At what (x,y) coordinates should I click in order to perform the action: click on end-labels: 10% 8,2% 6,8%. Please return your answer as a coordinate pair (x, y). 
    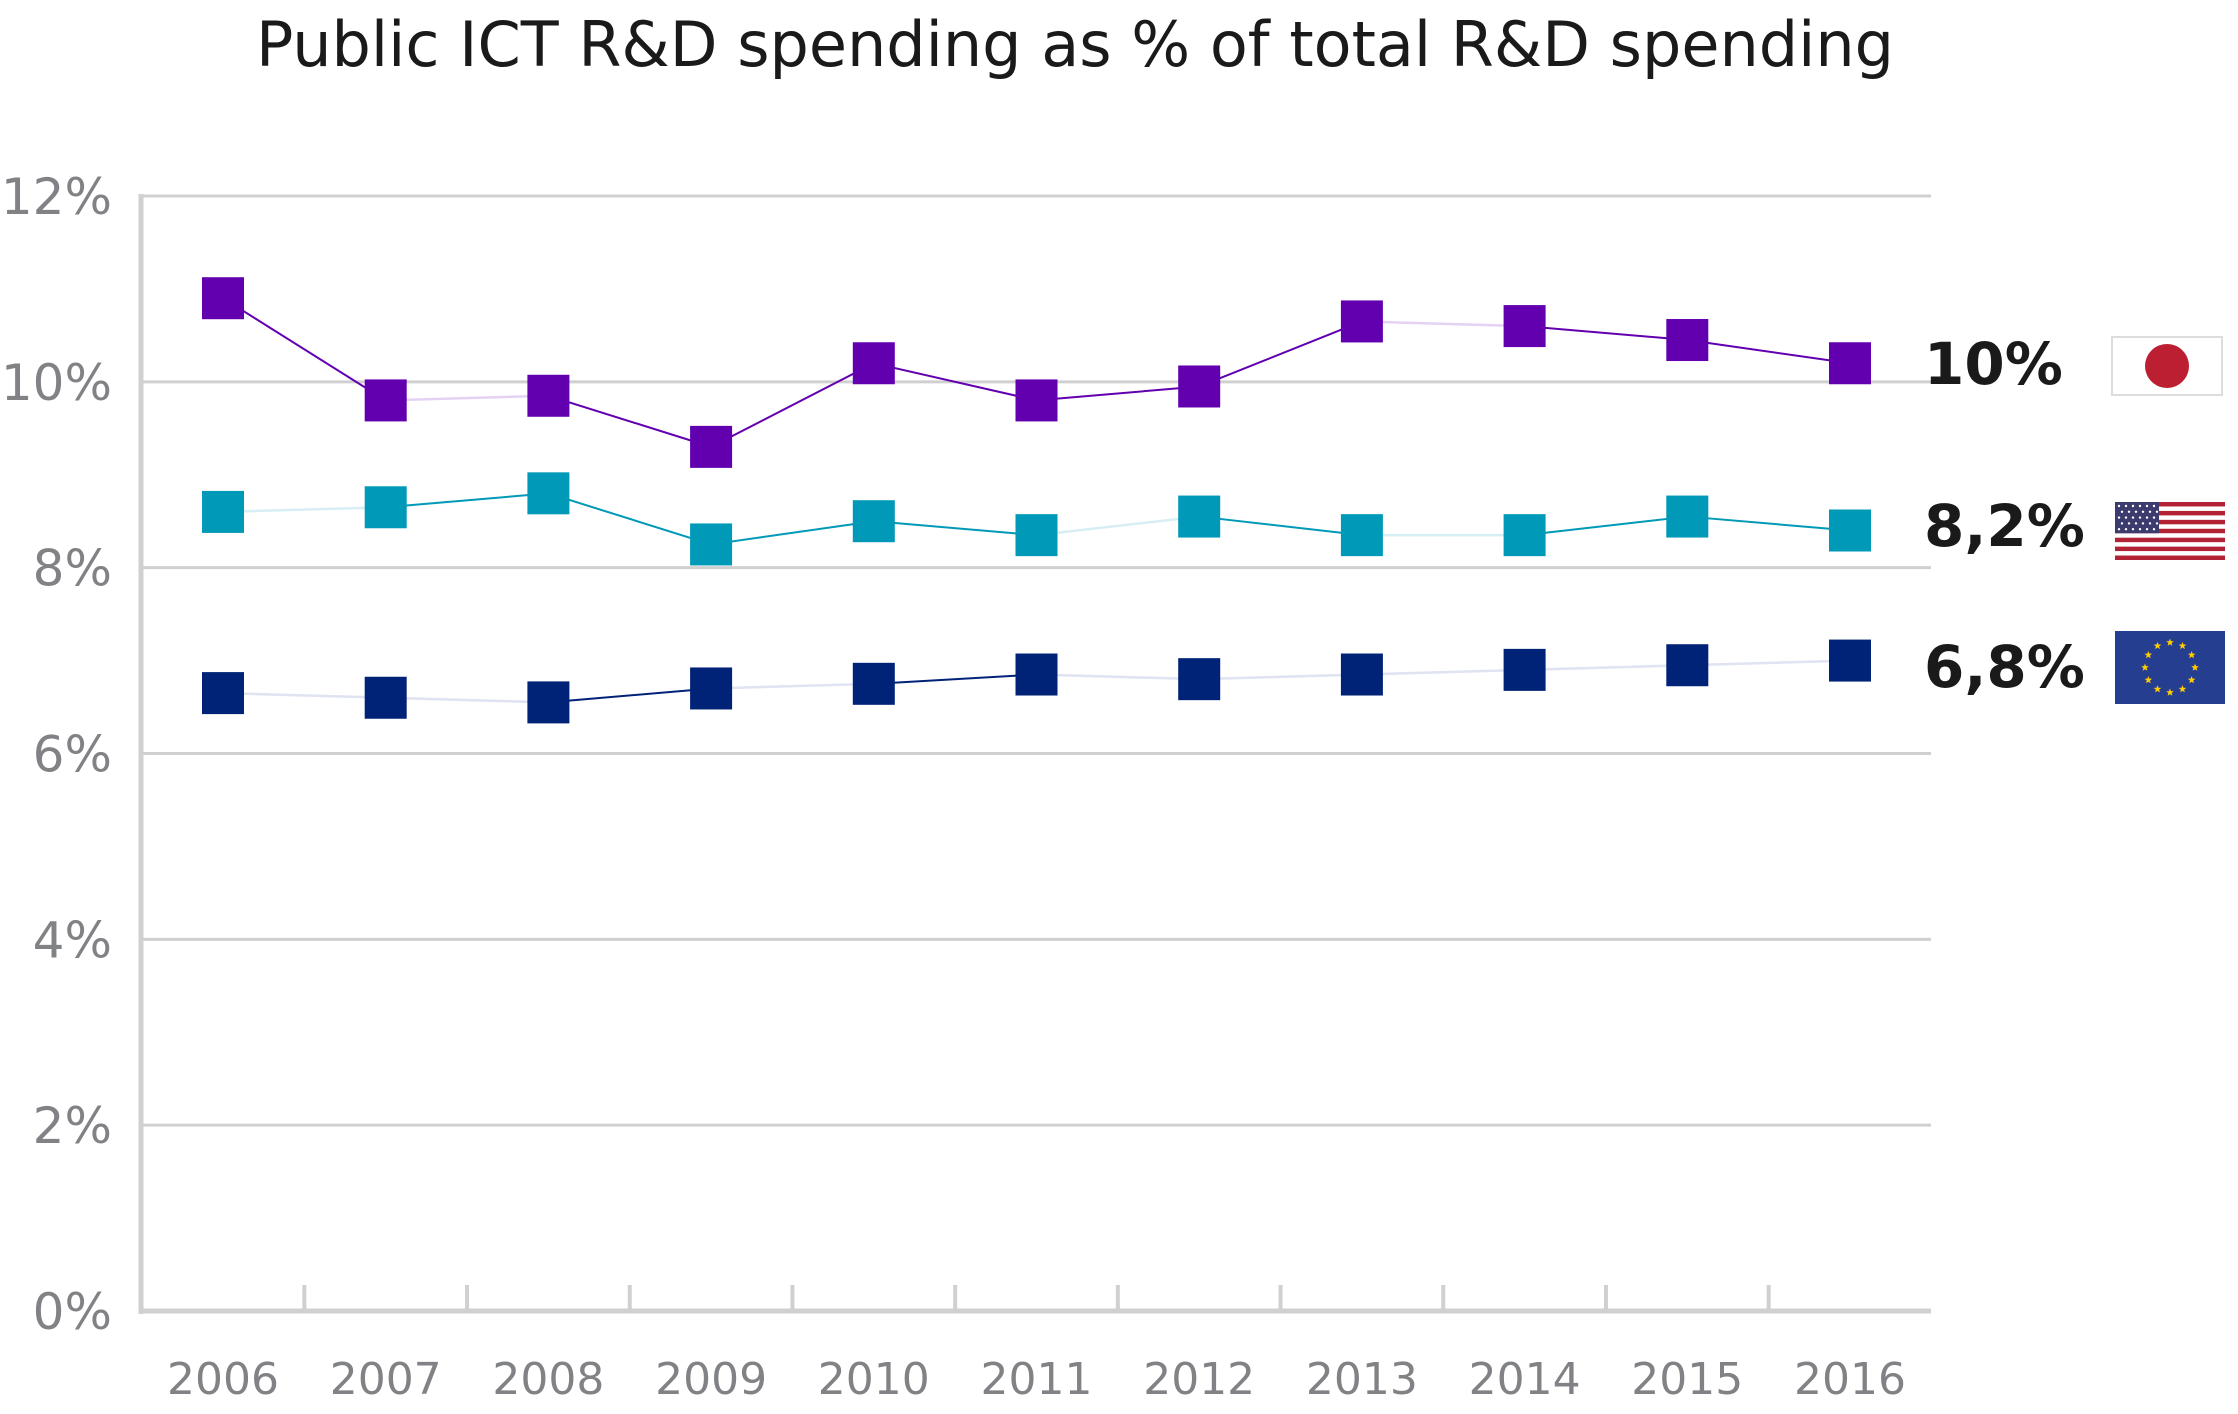
    Looking at the image, I should click on (2004, 515).